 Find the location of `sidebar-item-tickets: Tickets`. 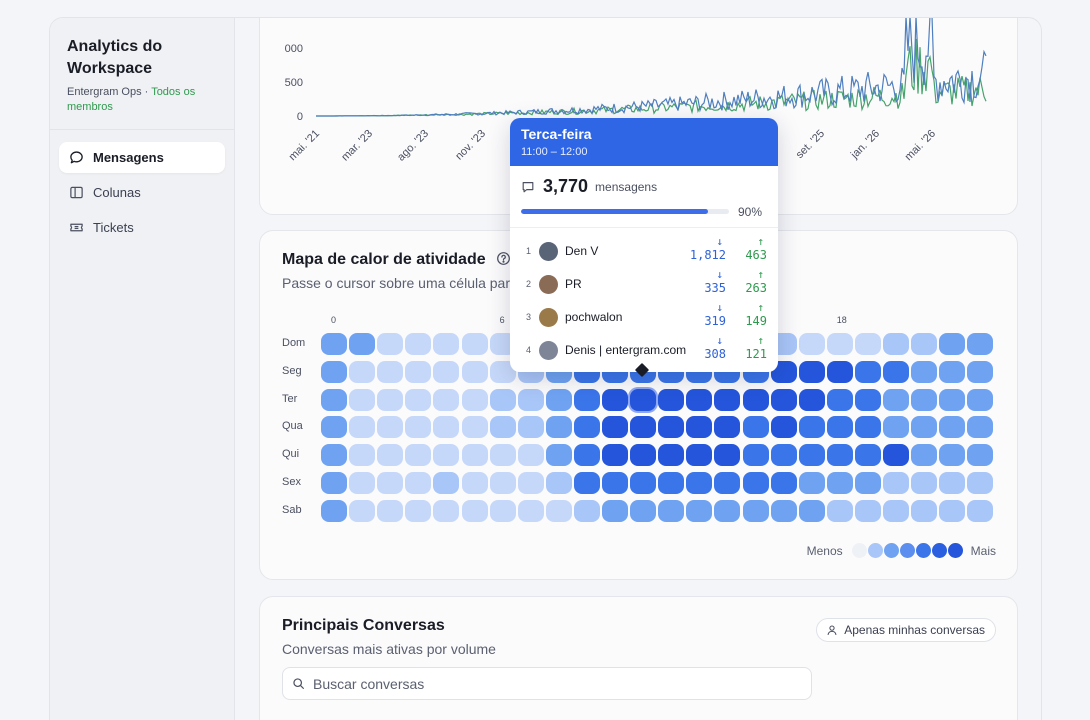

sidebar-item-tickets: Tickets is located at coordinates (142, 227).